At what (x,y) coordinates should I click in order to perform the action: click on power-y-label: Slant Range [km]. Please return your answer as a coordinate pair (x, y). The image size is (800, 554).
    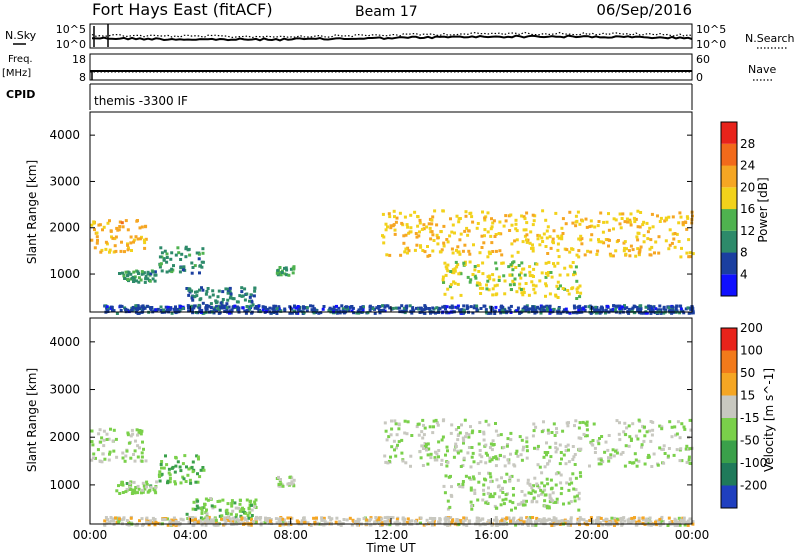
    Looking at the image, I should click on (32, 212).